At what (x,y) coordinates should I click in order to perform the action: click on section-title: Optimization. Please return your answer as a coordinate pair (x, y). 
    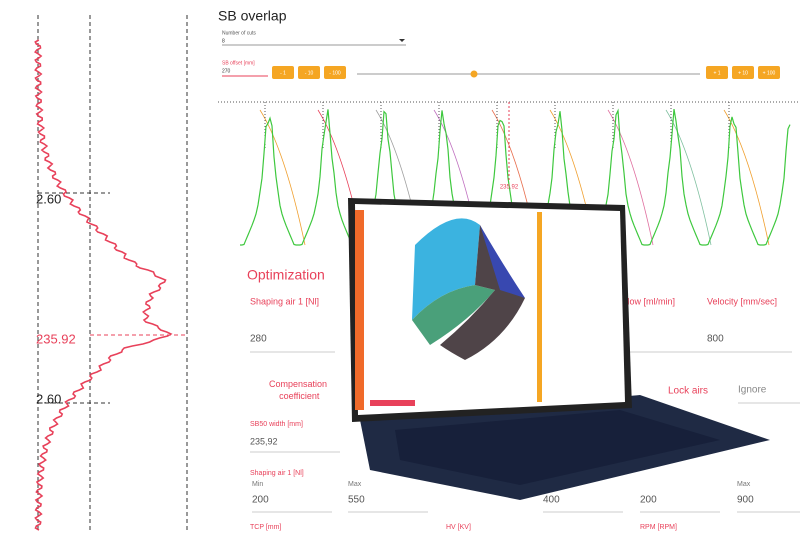
    Looking at the image, I should click on (286, 275).